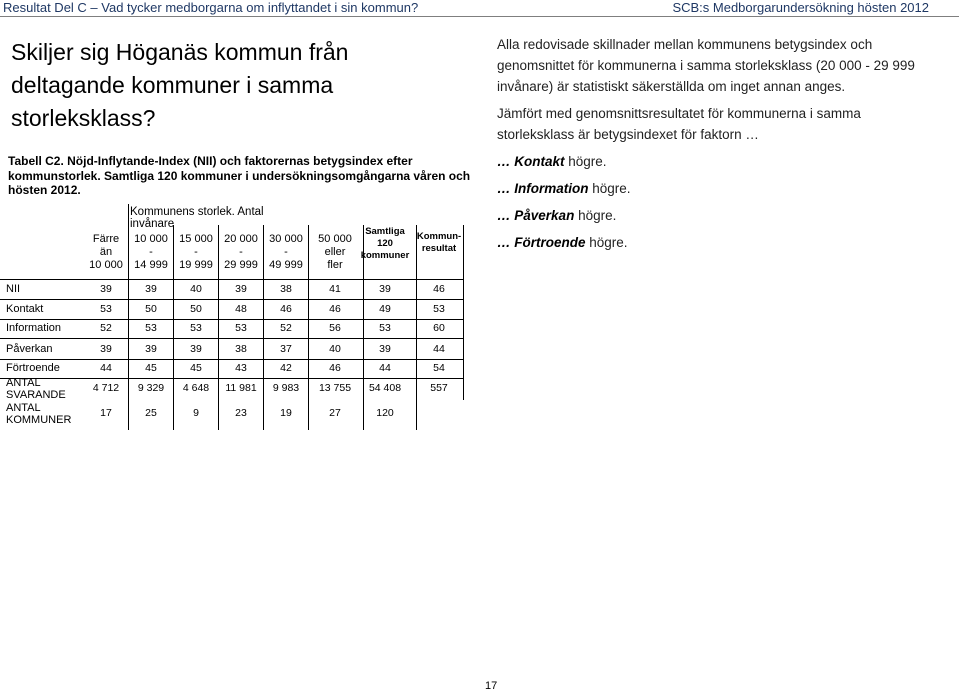 Image resolution: width=959 pixels, height=692 pixels. What do you see at coordinates (151, 265) in the screenshot?
I see `column-header-line: 14 999` at bounding box center [151, 265].